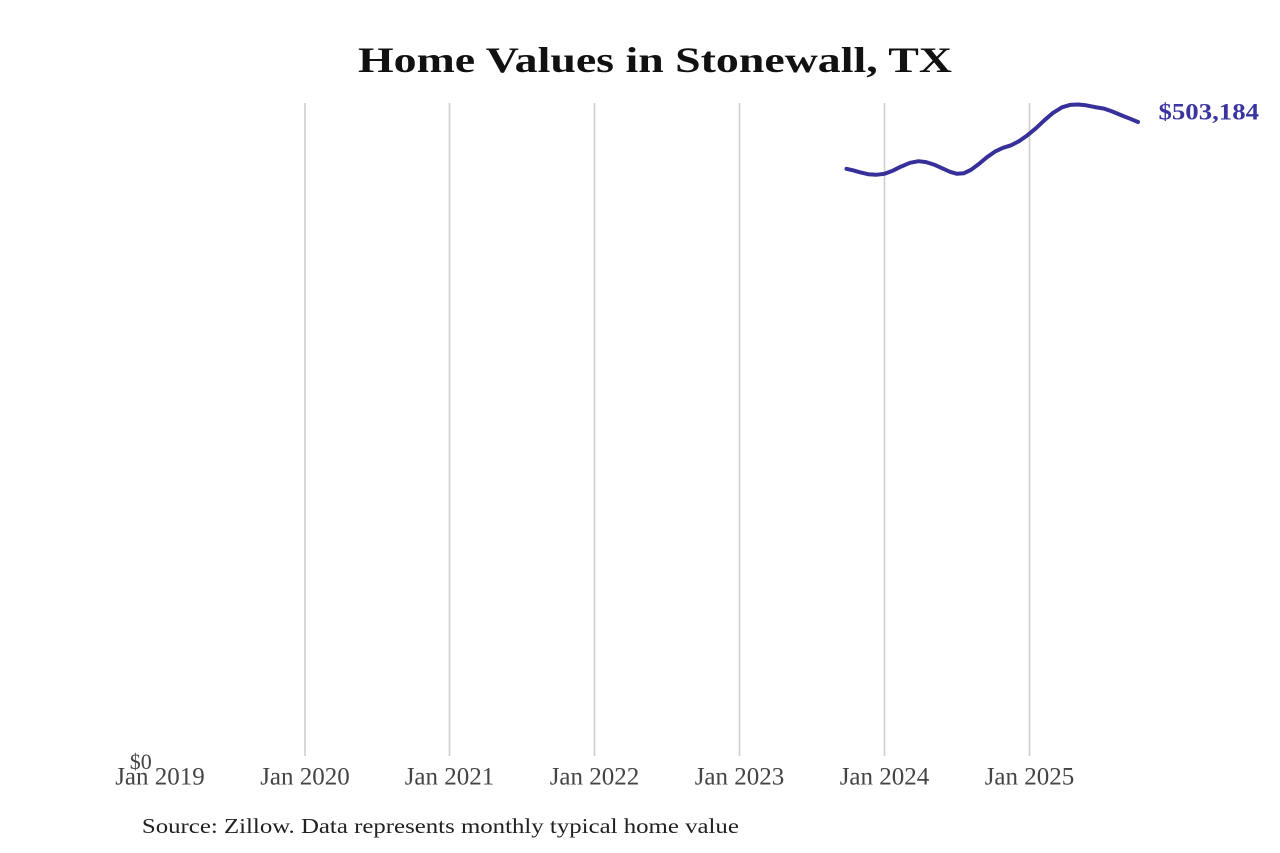 This screenshot has width=1280, height=853. Describe the element at coordinates (595, 777) in the screenshot. I see `svg-text: Jan 2022` at that location.